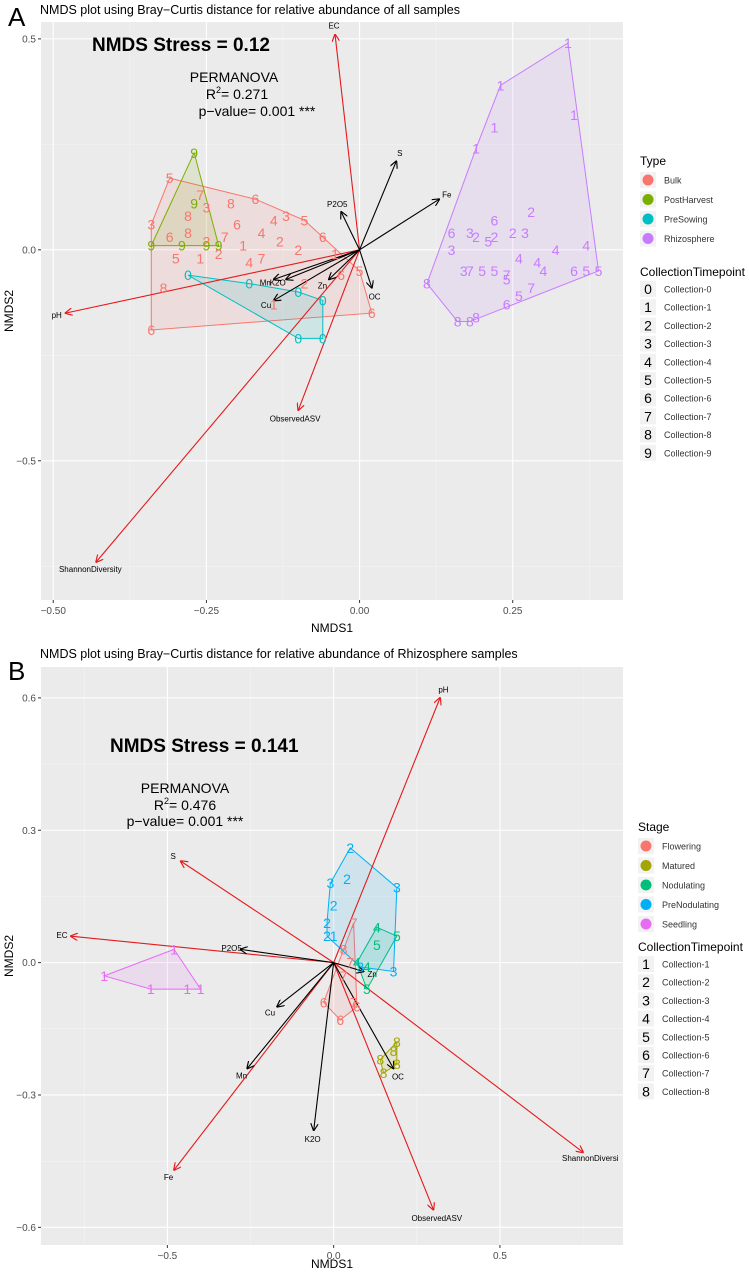  Describe the element at coordinates (334, 905) in the screenshot. I see `point-prenodulating: 2` at that location.